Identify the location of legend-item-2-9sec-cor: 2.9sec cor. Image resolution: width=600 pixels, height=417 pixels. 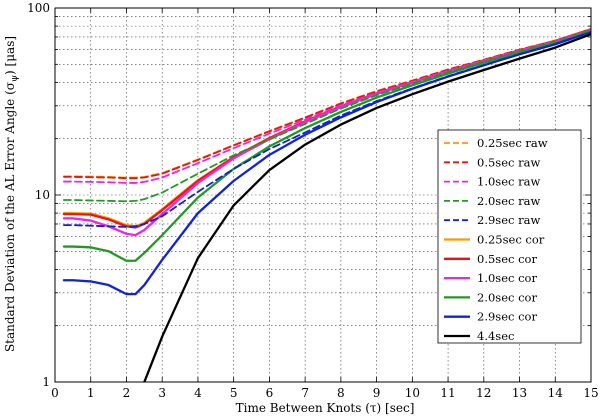
(490, 317).